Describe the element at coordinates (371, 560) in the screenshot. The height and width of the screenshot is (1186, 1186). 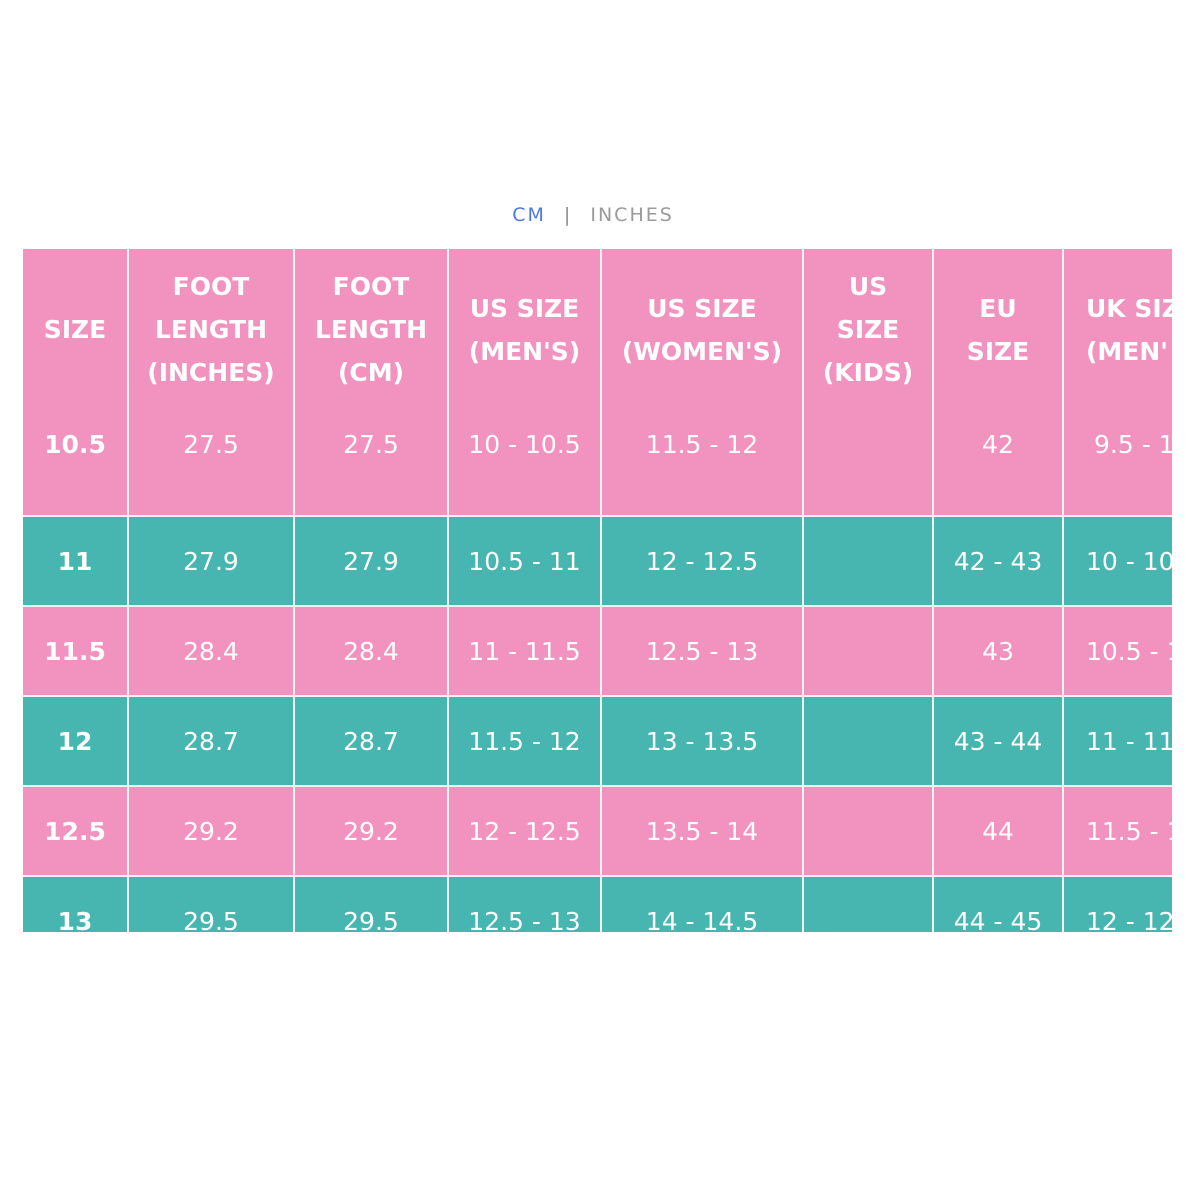
I see `foot-length-cm-cell: 27.9` at that location.